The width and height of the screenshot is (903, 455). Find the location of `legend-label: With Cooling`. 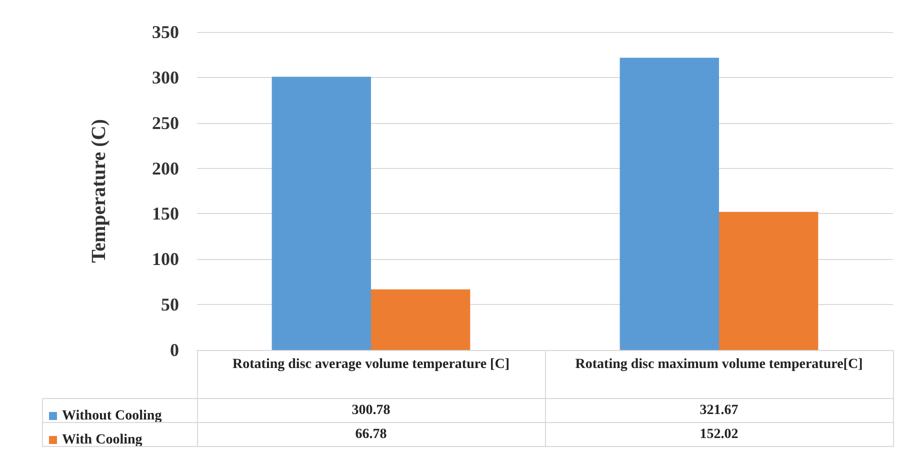

legend-label: With Cooling is located at coordinates (102, 440).